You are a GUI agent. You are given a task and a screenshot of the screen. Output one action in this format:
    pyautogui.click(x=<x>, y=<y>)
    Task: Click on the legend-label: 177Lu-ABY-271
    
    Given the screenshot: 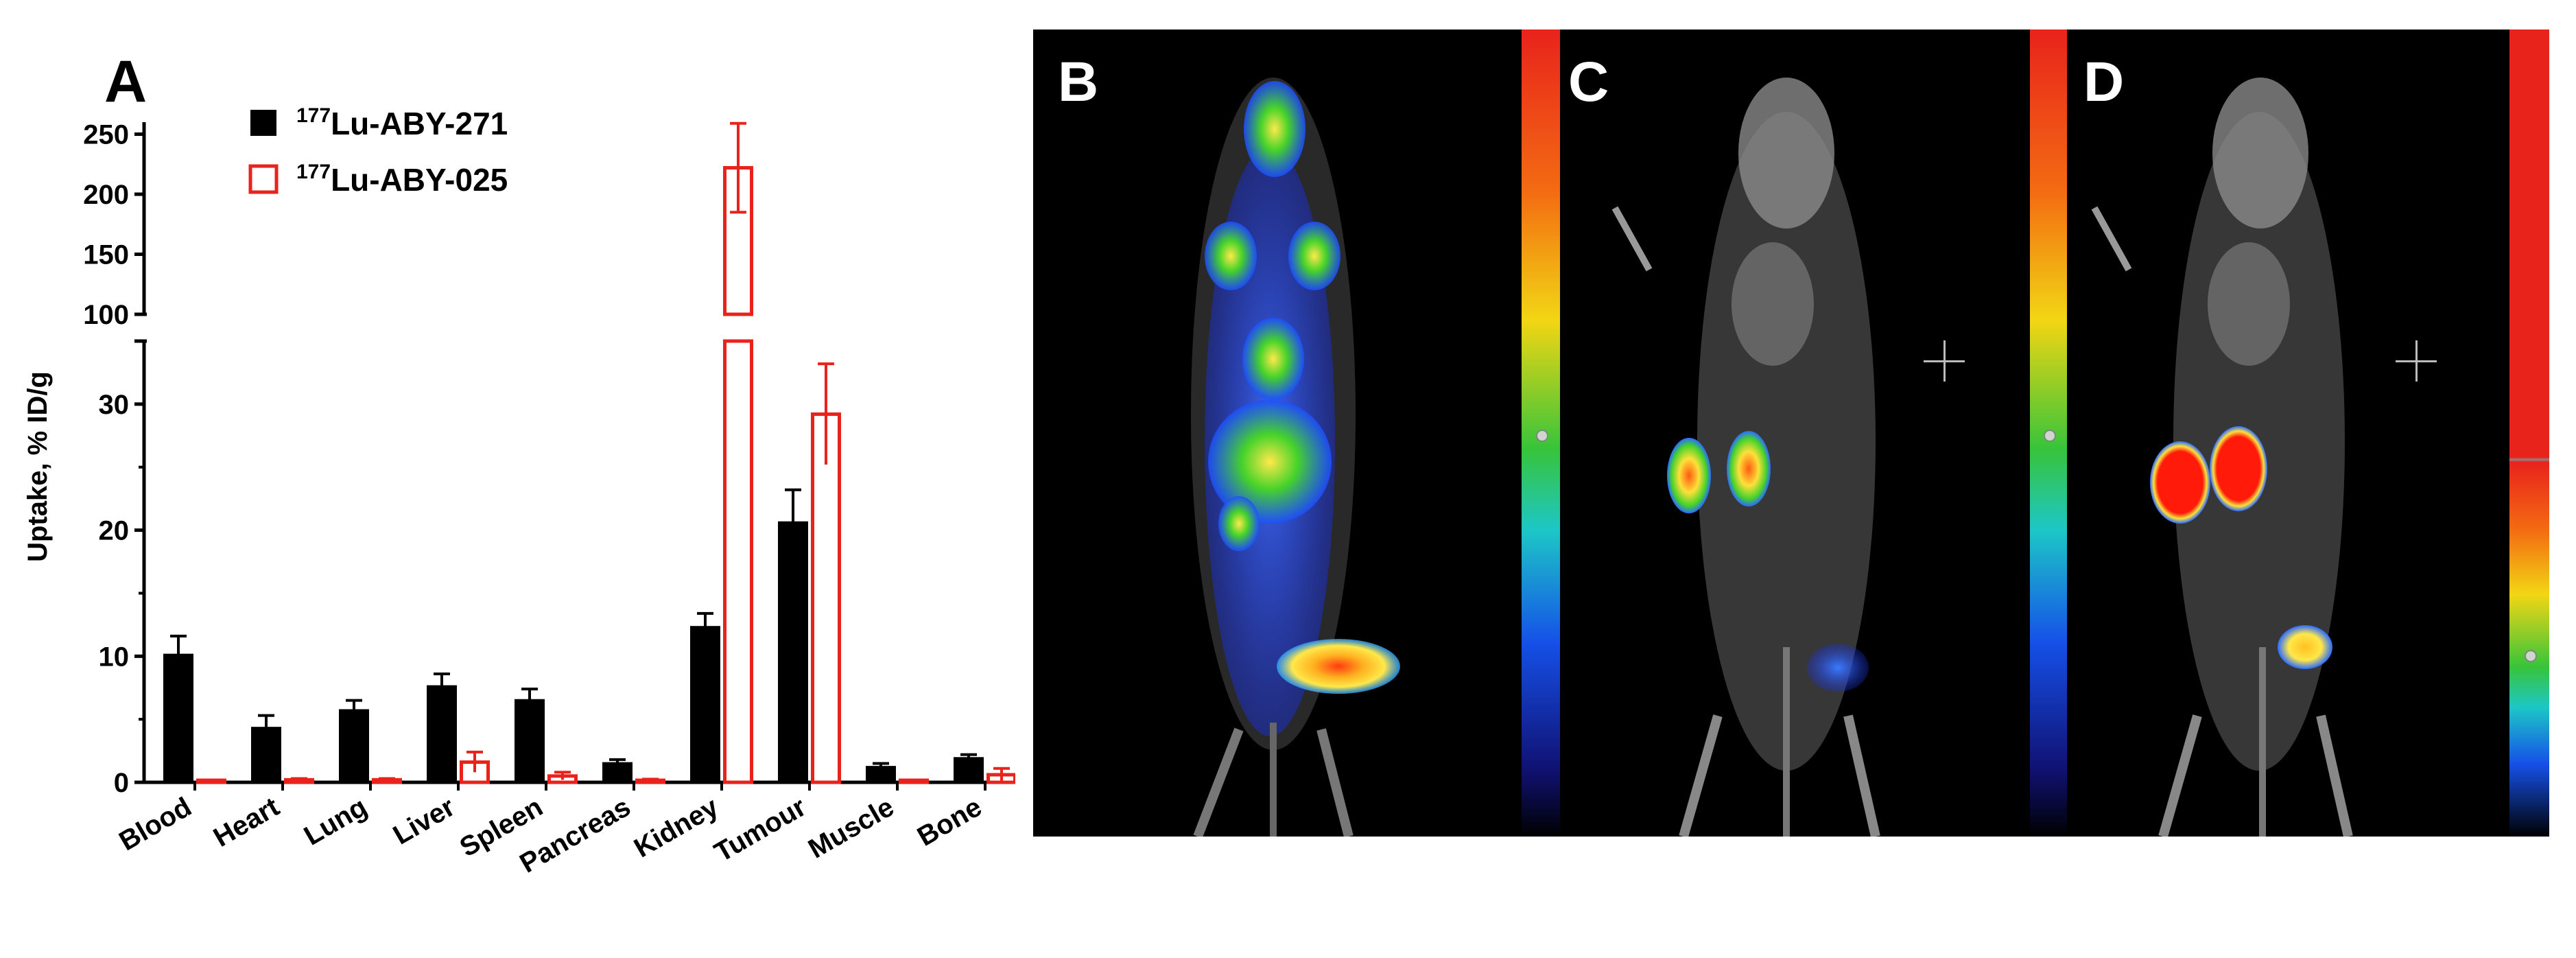 What is the action you would take?
    pyautogui.click(x=402, y=122)
    